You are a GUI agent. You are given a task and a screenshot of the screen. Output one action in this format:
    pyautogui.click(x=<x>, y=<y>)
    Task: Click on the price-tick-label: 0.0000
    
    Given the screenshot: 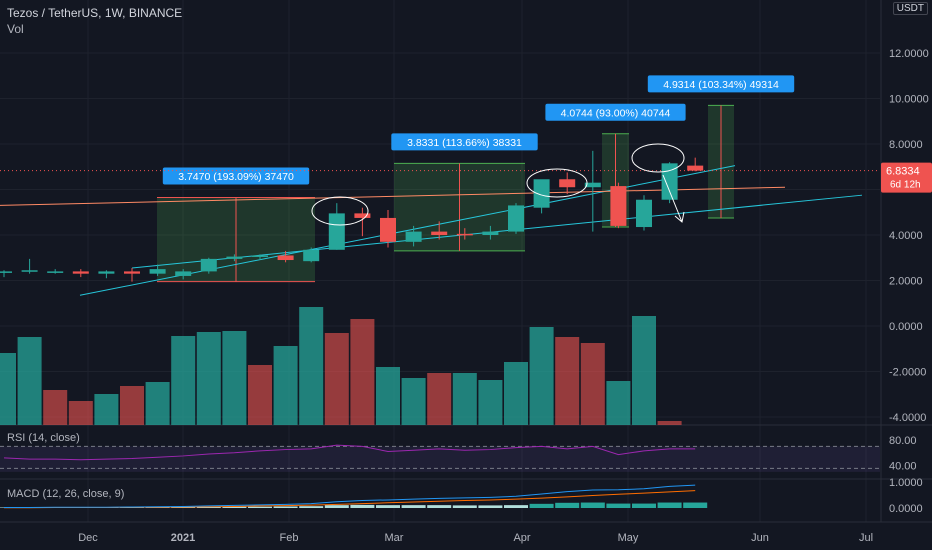 What is the action you would take?
    pyautogui.click(x=906, y=327)
    